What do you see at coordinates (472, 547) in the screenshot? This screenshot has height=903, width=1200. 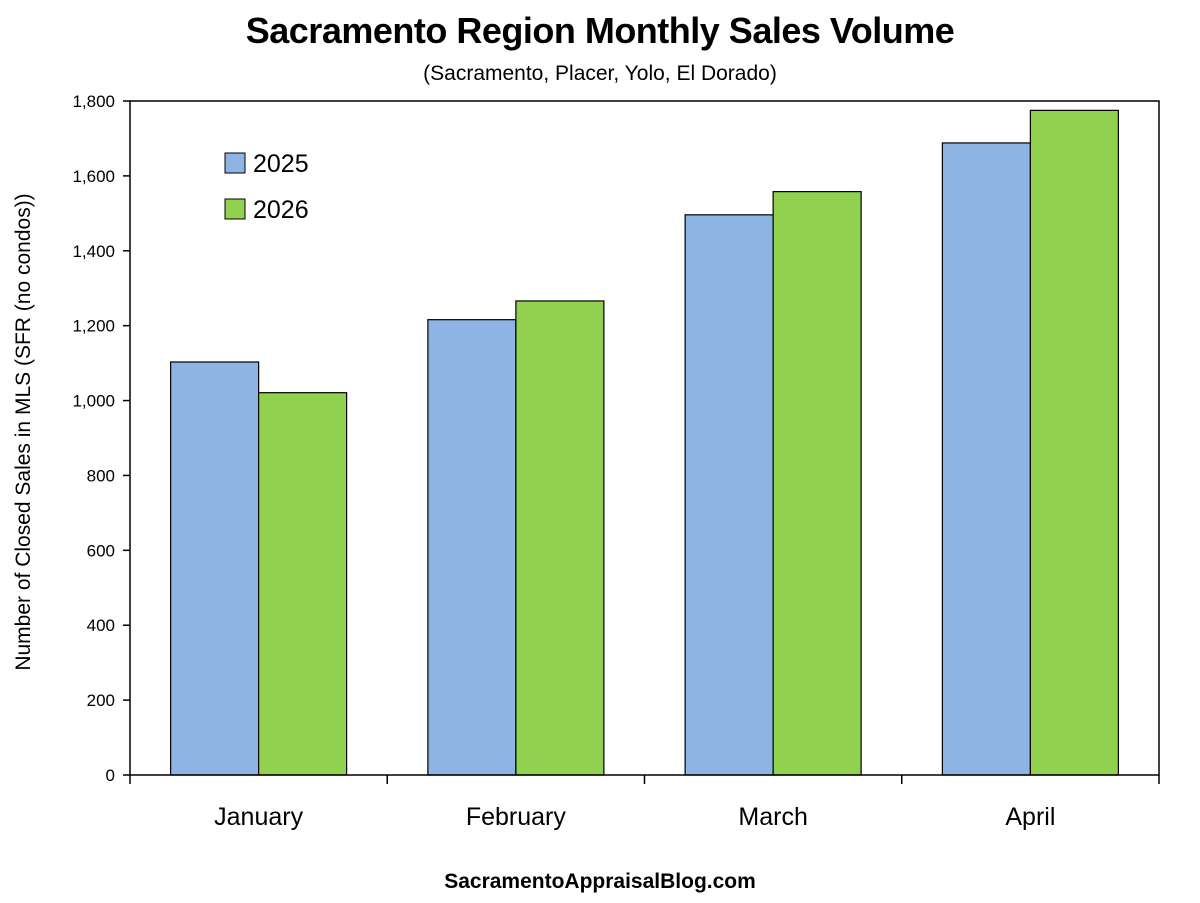 I see `bar-2025-february` at bounding box center [472, 547].